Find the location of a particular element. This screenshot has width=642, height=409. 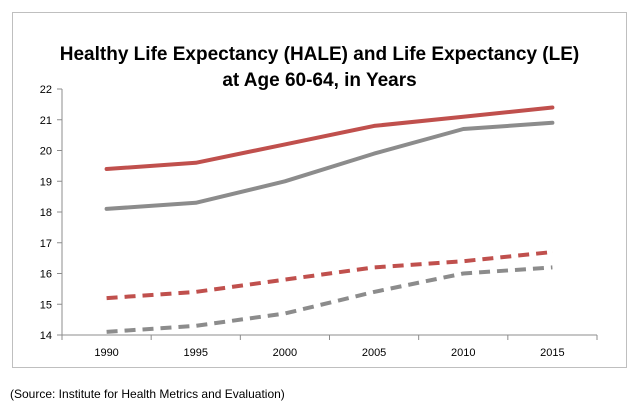

y-tick-label: 16 is located at coordinates (46, 275).